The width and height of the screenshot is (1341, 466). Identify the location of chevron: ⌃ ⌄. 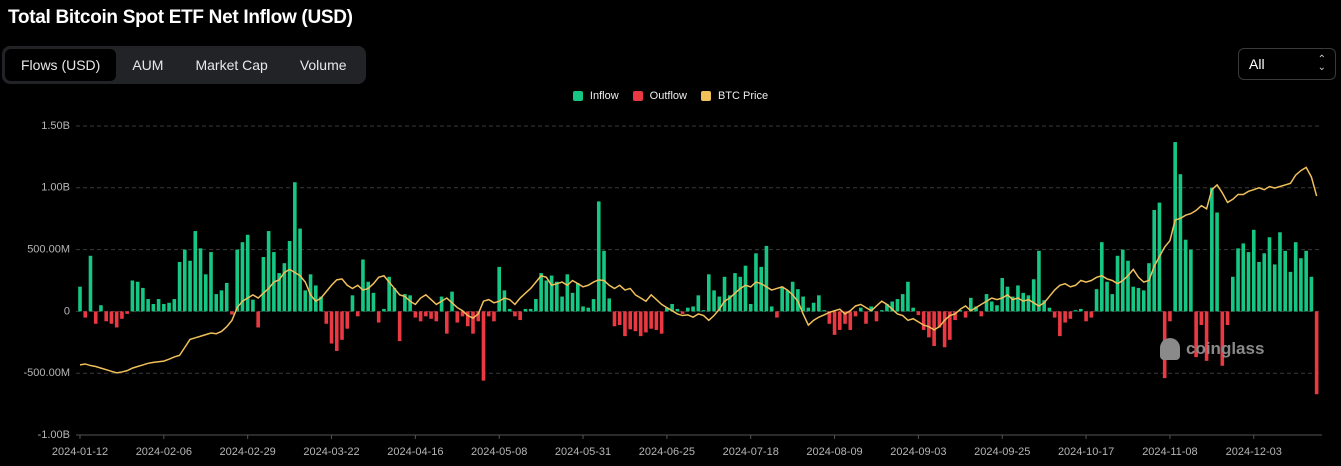
(1321, 63).